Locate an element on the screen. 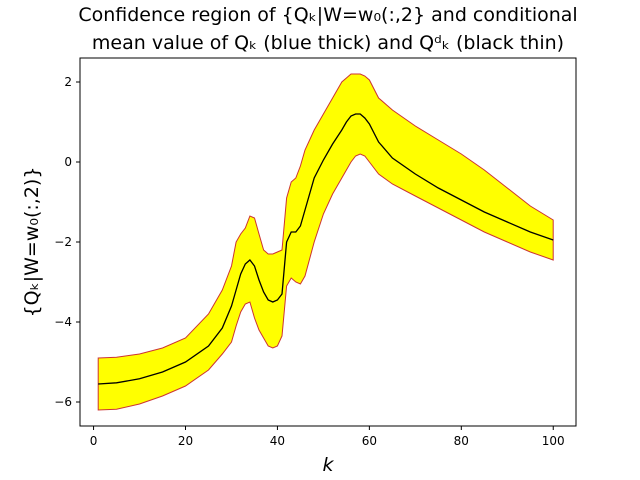  x-tick-label: 80 is located at coordinates (461, 441).